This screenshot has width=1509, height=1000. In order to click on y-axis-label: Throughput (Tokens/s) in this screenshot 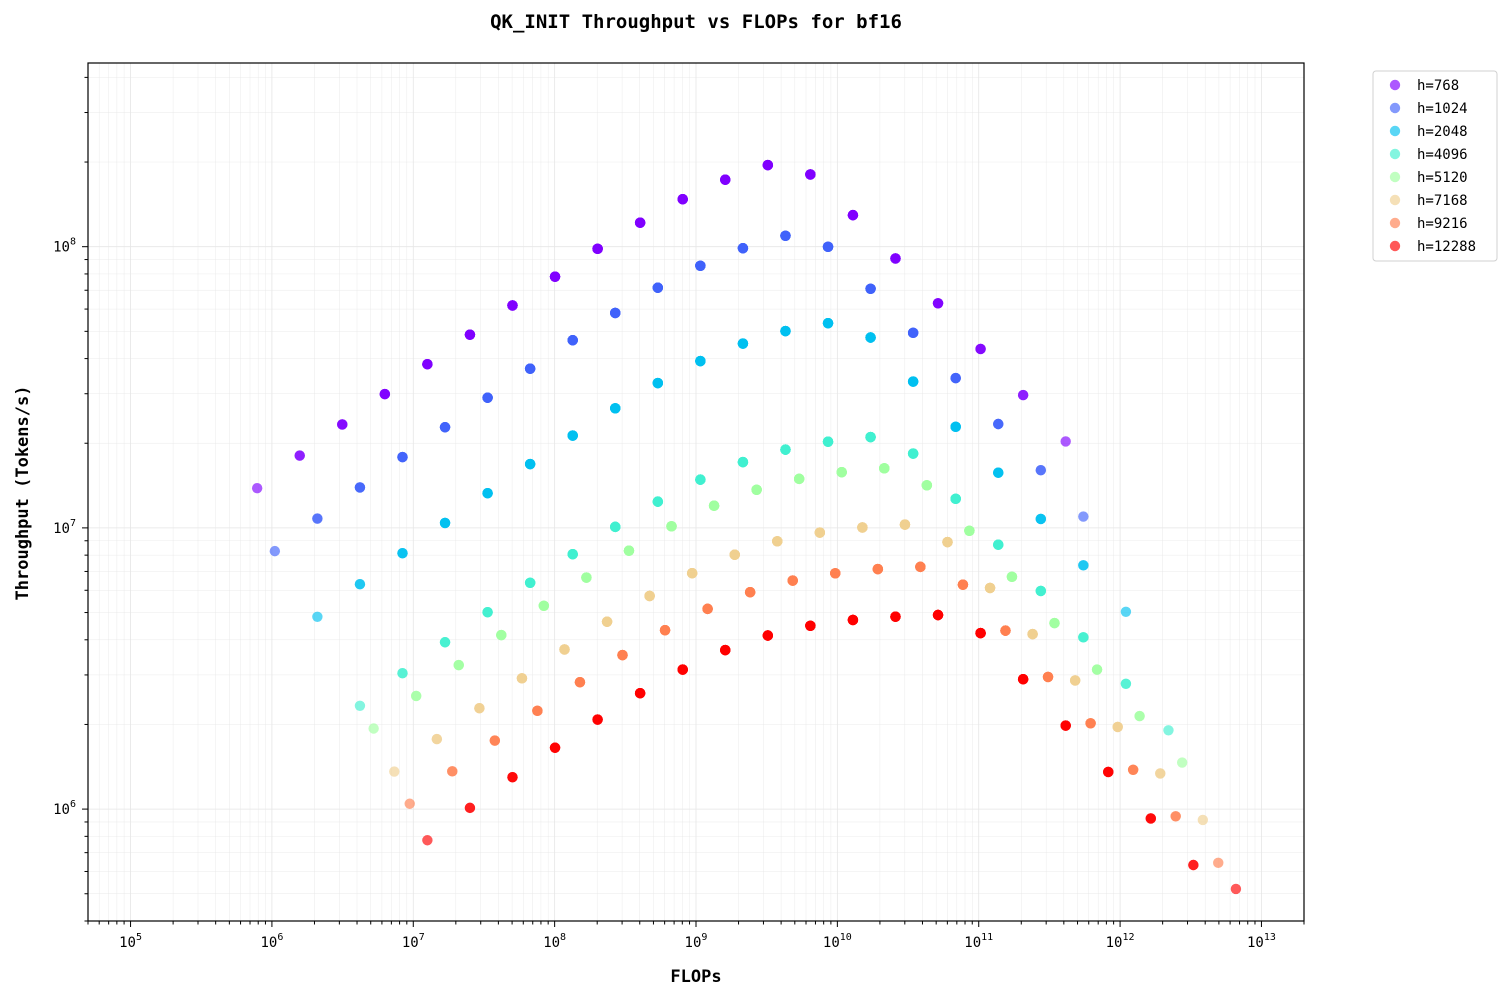, I will do `click(23, 493)`.